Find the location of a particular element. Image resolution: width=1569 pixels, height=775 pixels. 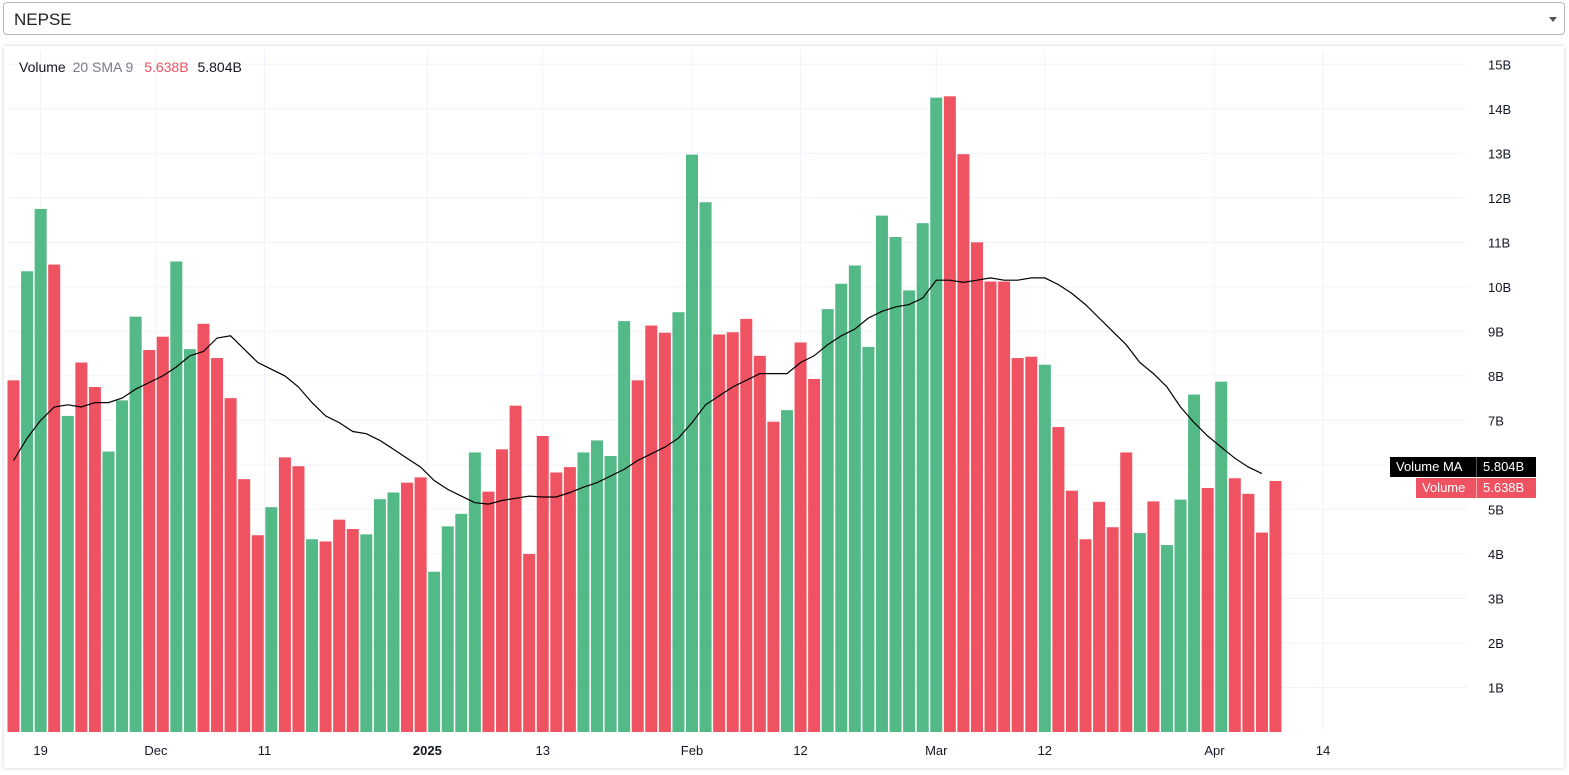

x-tick-label: 19 is located at coordinates (40, 750).